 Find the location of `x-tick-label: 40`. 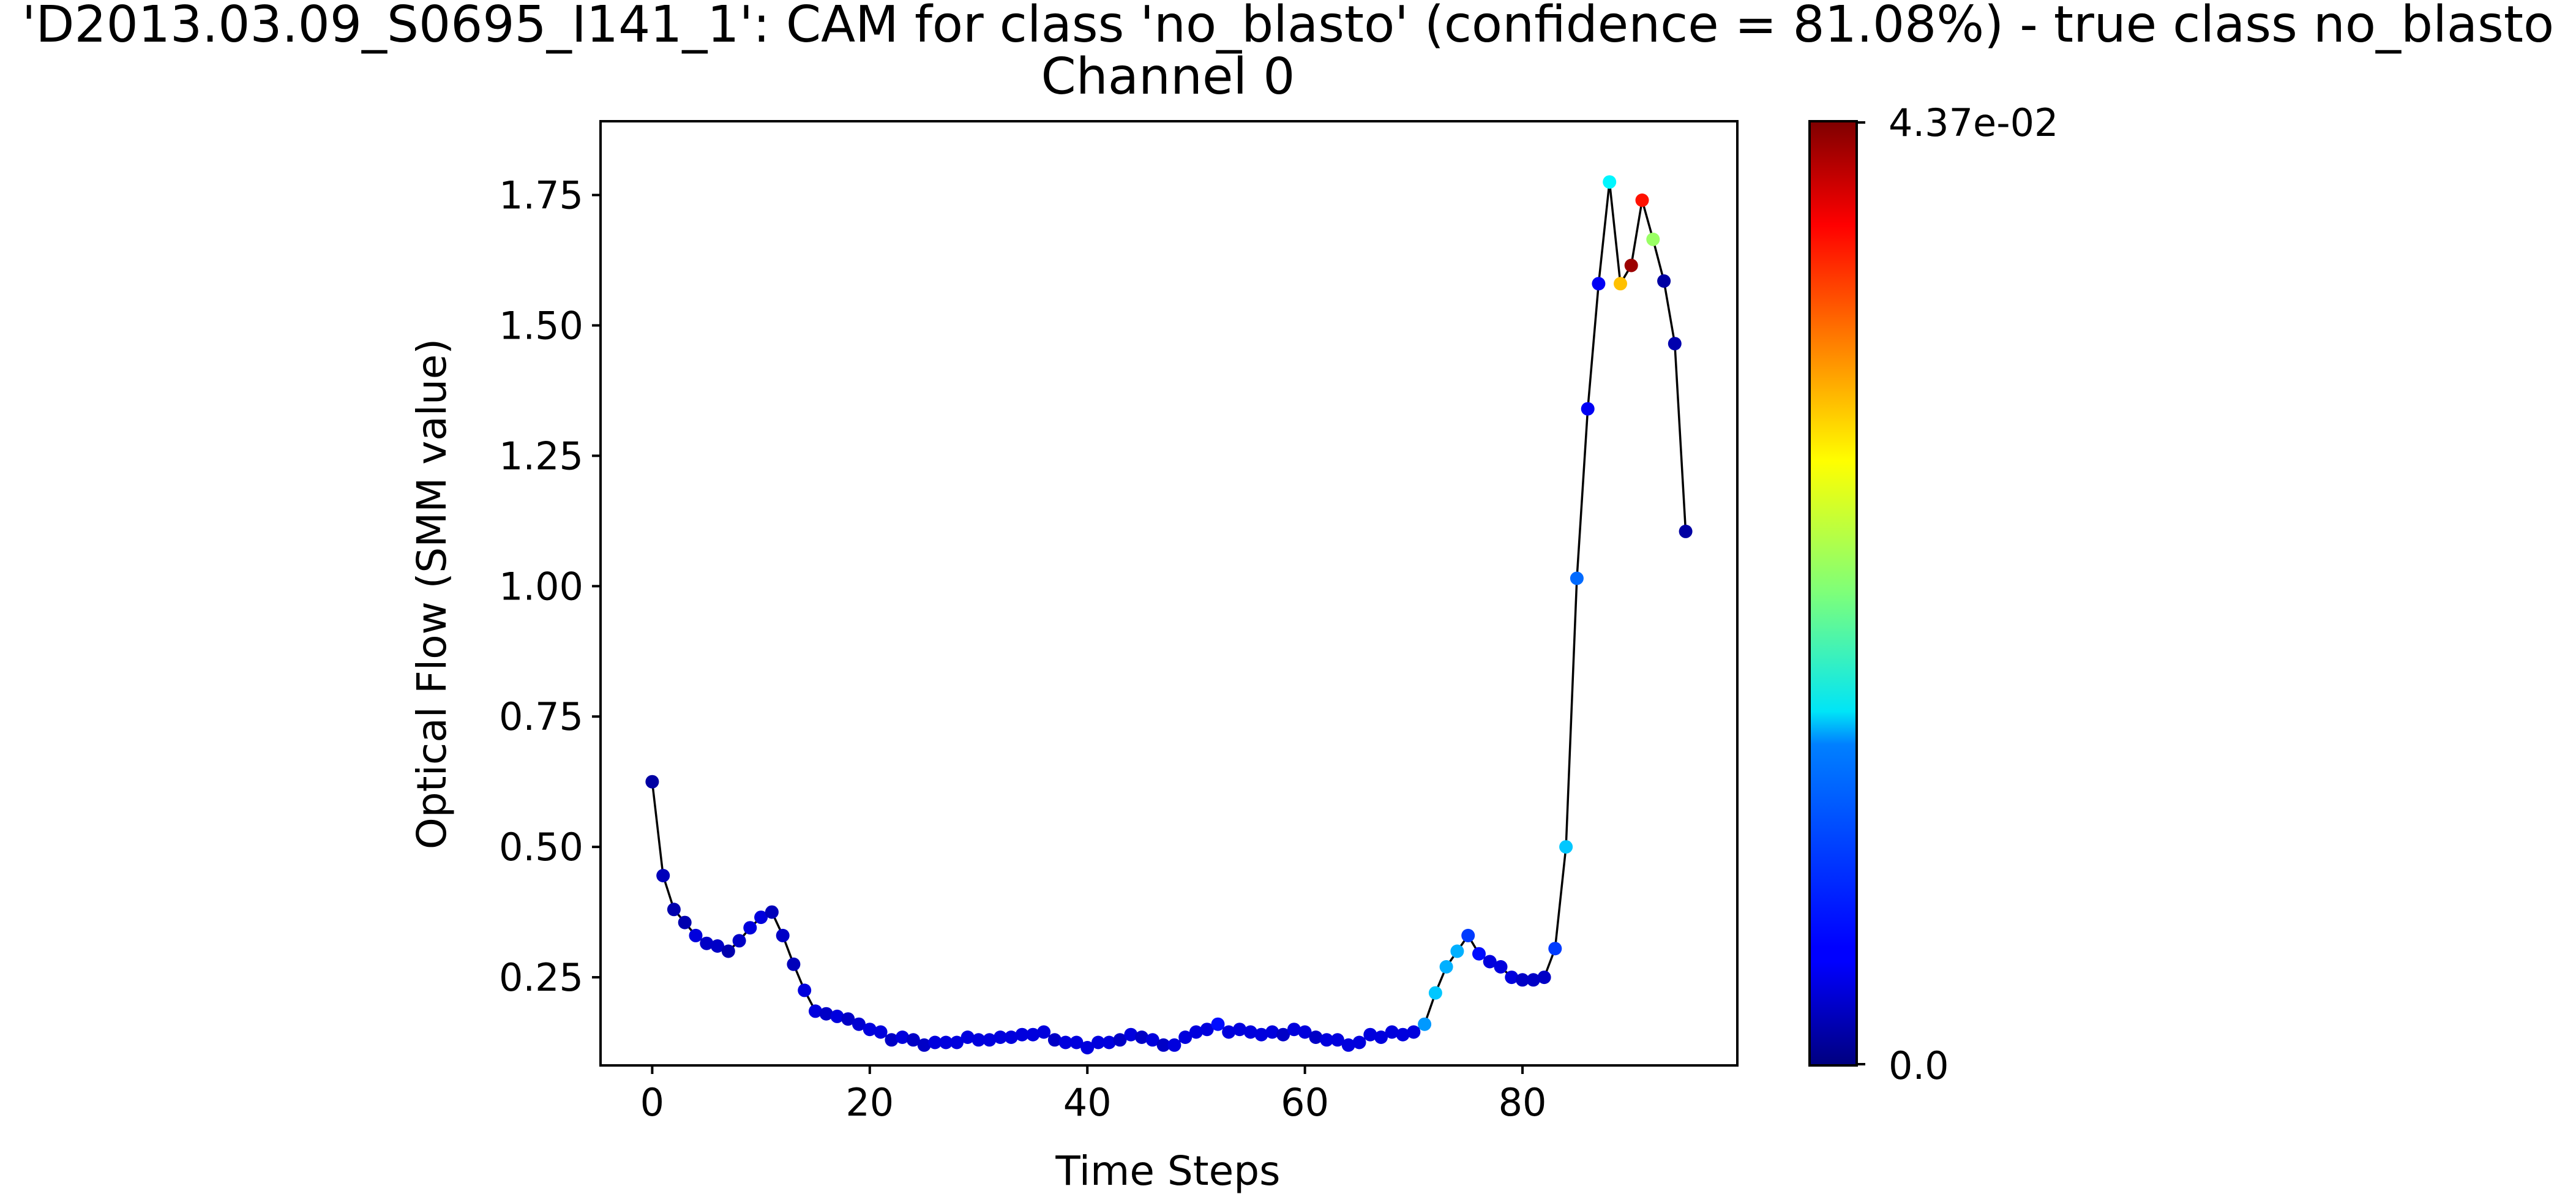

x-tick-label: 40 is located at coordinates (1088, 1103).